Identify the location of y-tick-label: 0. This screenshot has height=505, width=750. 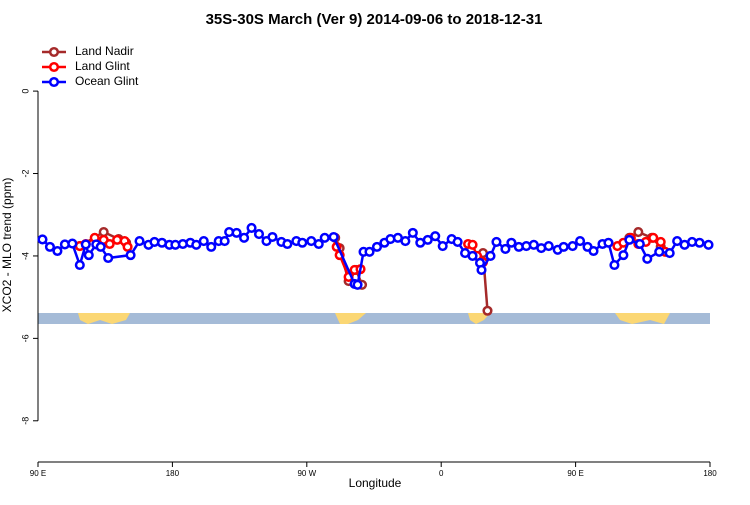
(25, 91).